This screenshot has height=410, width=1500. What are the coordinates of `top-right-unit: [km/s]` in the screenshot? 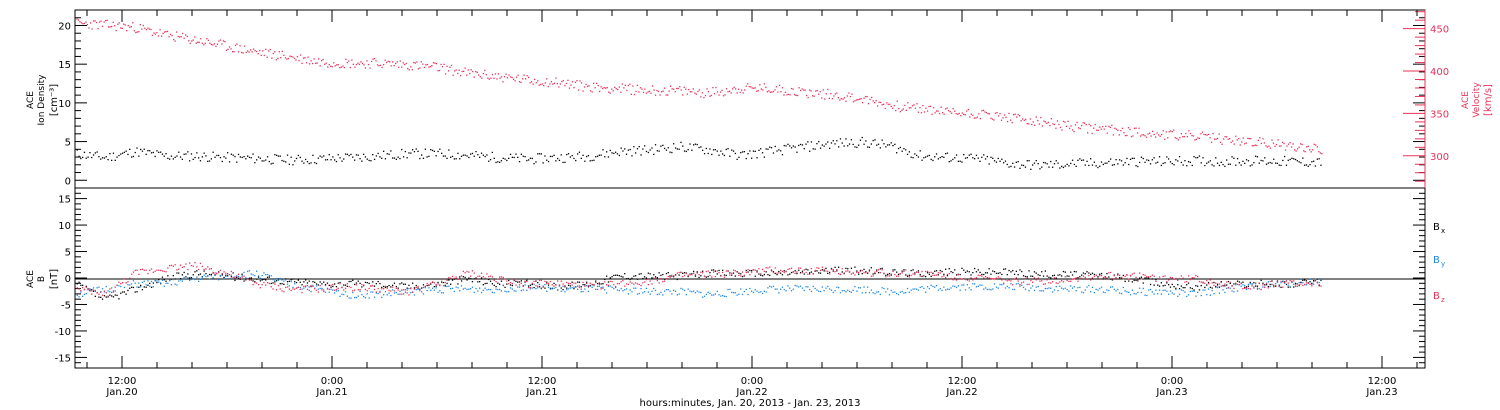 It's located at (1488, 100).